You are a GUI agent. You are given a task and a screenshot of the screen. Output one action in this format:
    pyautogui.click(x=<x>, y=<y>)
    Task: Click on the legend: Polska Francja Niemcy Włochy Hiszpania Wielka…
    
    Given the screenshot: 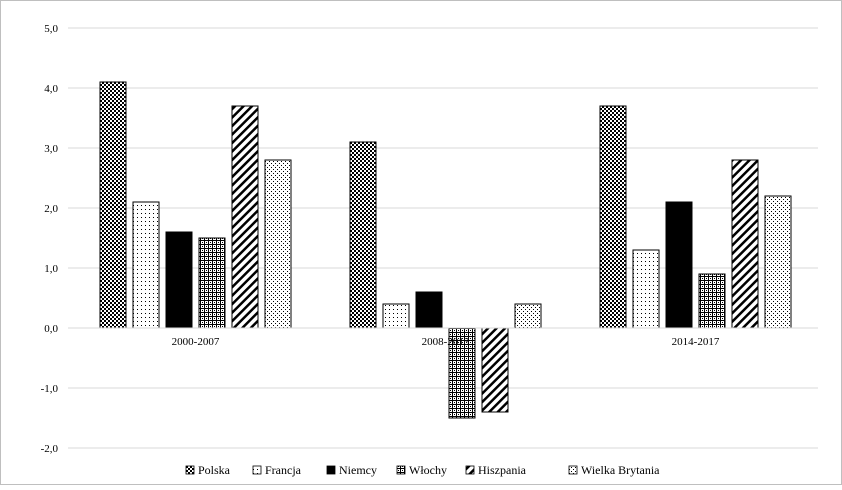 What is the action you would take?
    pyautogui.click(x=422, y=470)
    